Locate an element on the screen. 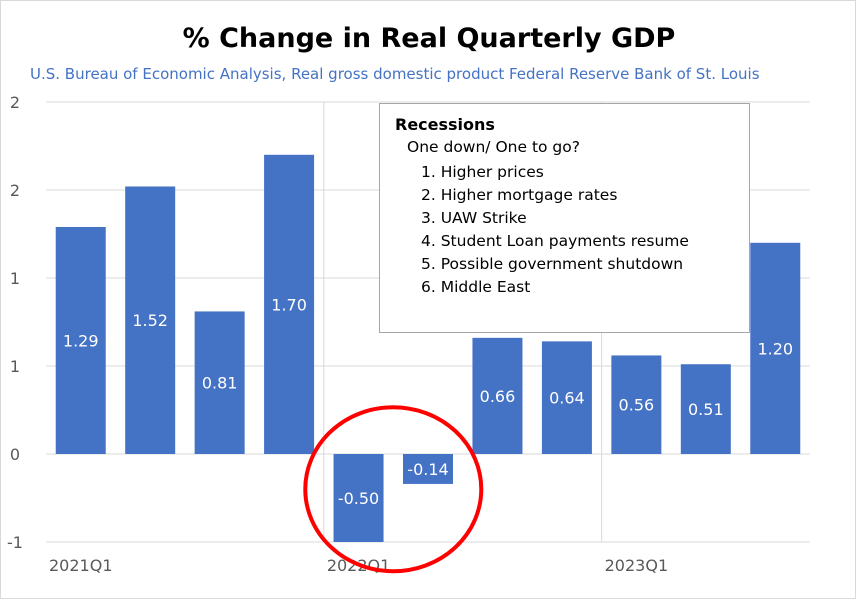  bar-2023Q3 is located at coordinates (775, 348).